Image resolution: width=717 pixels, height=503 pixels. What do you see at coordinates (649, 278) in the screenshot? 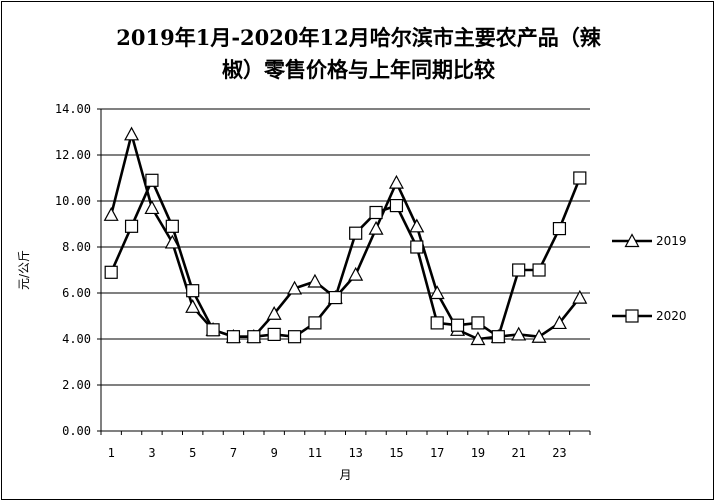
I see `legend: 2019 2020` at bounding box center [649, 278].